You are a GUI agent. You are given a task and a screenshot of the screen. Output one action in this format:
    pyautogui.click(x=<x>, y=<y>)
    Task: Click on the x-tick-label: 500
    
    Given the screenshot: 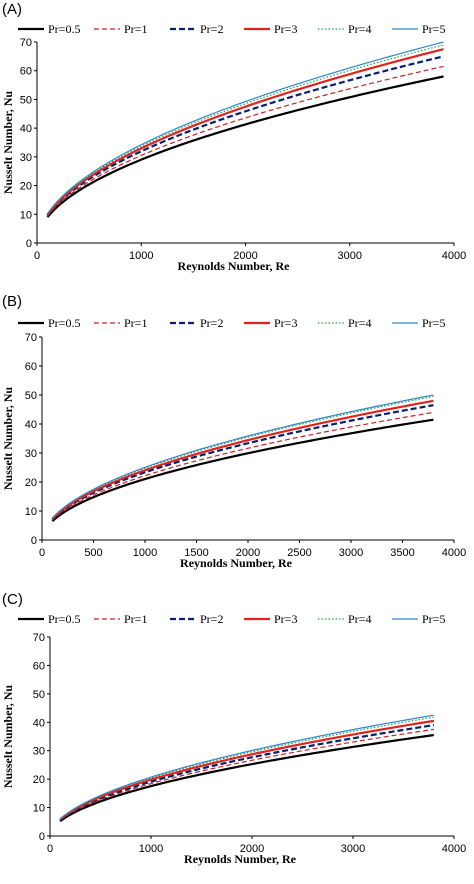 What is the action you would take?
    pyautogui.click(x=93, y=553)
    